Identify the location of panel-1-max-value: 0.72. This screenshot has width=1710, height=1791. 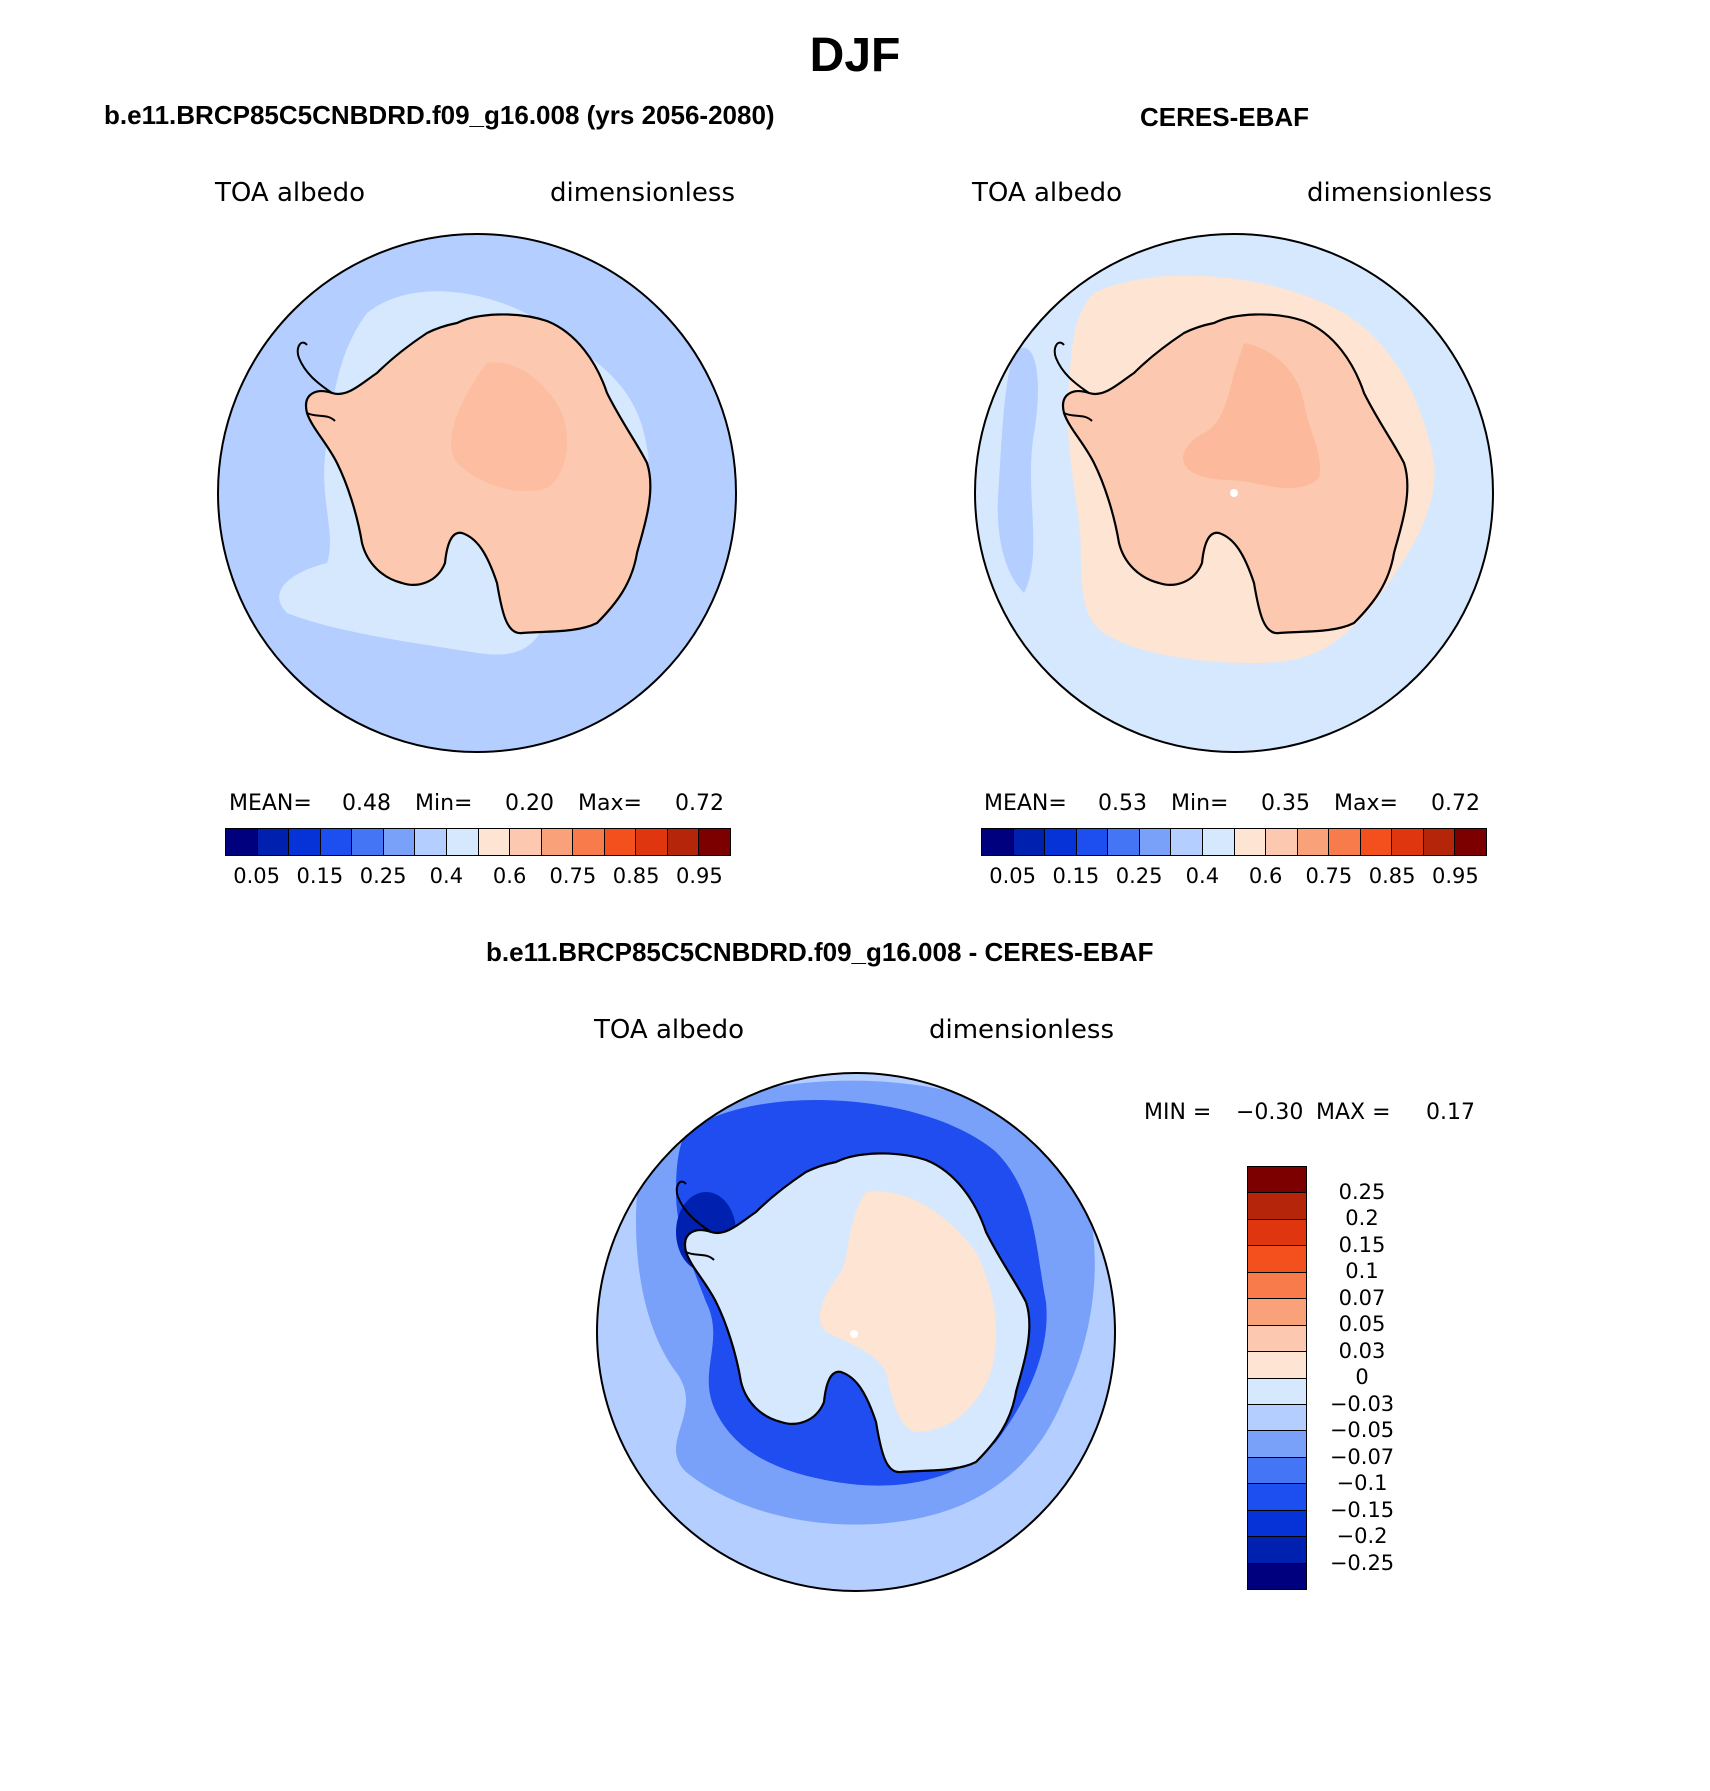
(699, 803).